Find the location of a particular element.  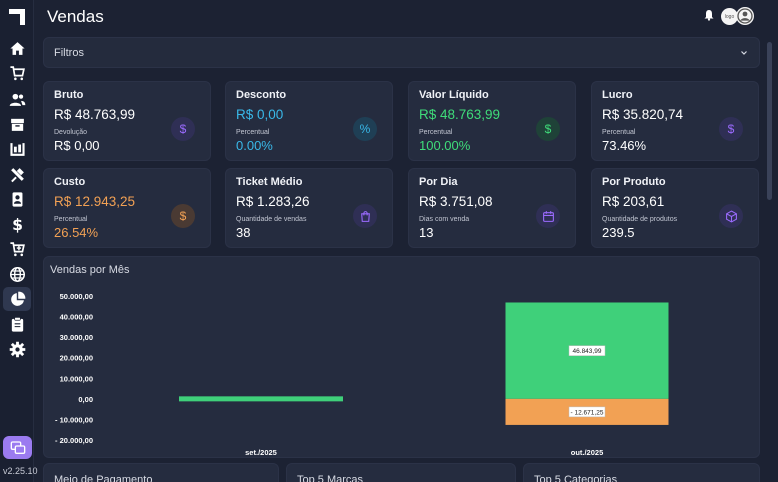

card-title: Ticket Médio is located at coordinates (269, 182).